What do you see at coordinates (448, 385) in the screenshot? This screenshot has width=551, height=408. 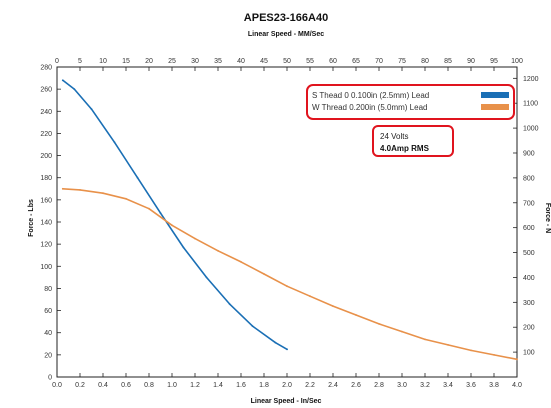 I see `x-tick-label: 3.4` at bounding box center [448, 385].